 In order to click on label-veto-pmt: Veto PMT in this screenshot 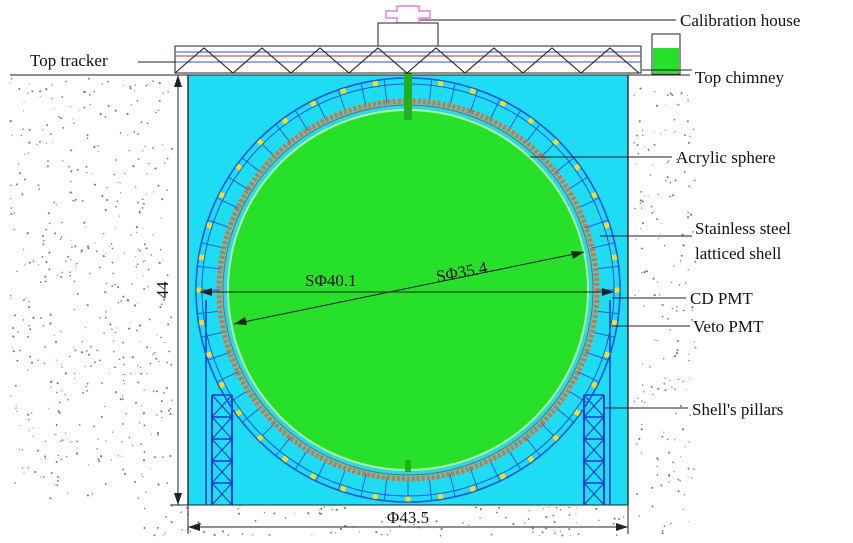, I will do `click(728, 326)`.